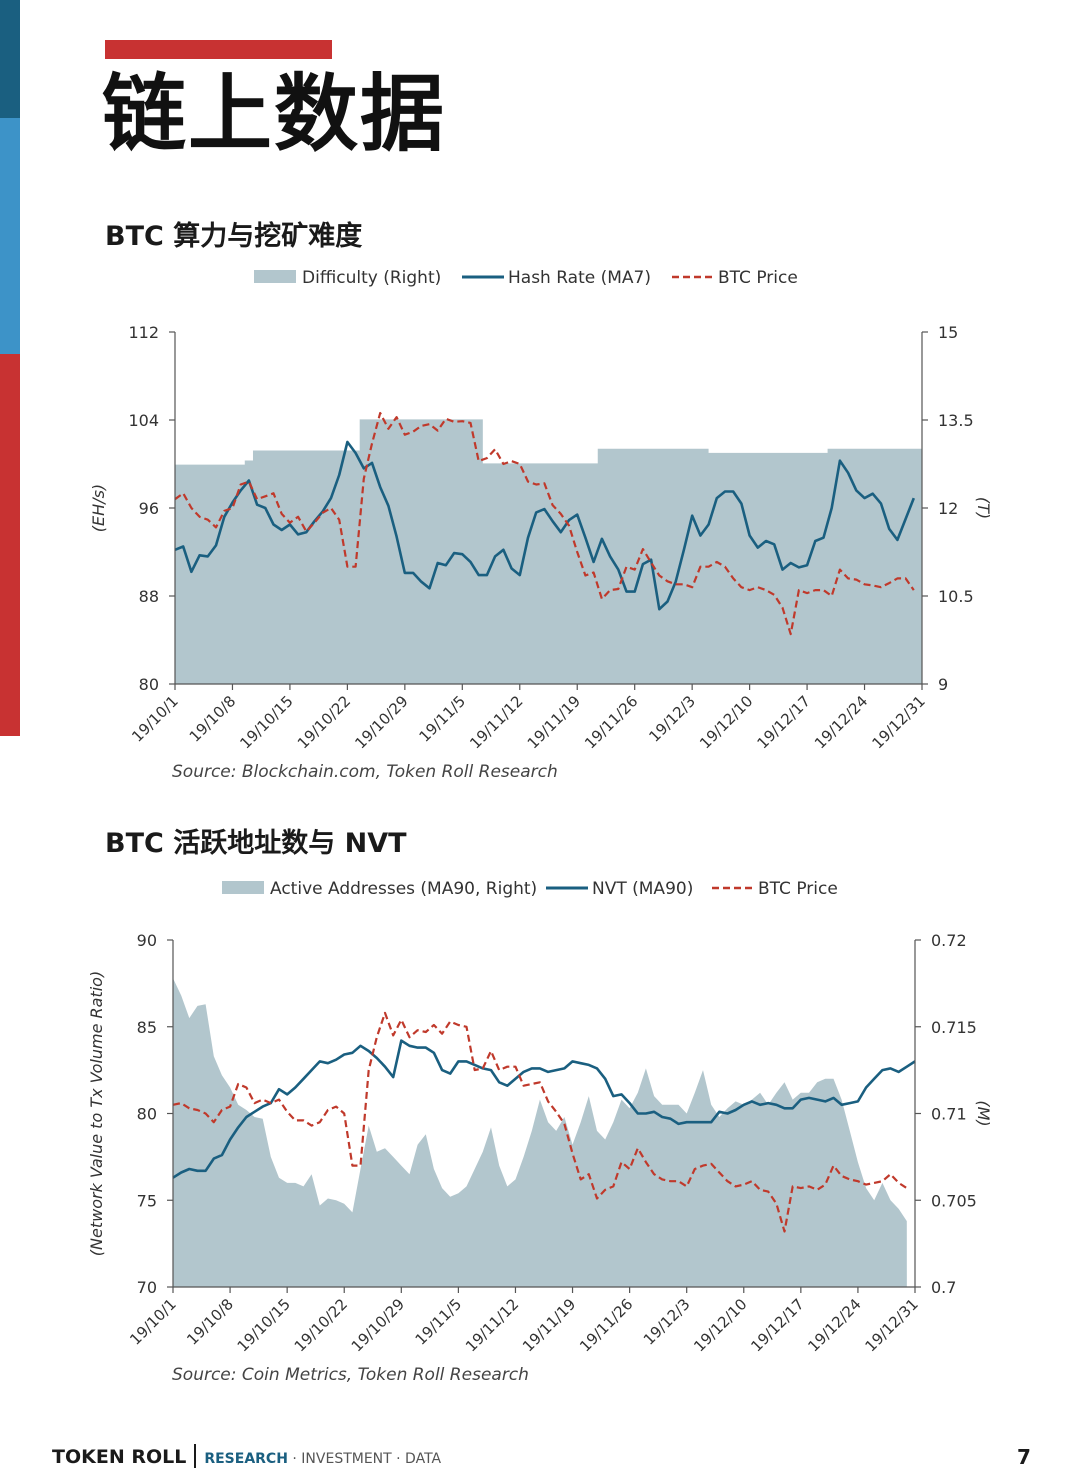 This screenshot has width=1080, height=1469. I want to click on chart-1-series-0-area, so click(548, 551).